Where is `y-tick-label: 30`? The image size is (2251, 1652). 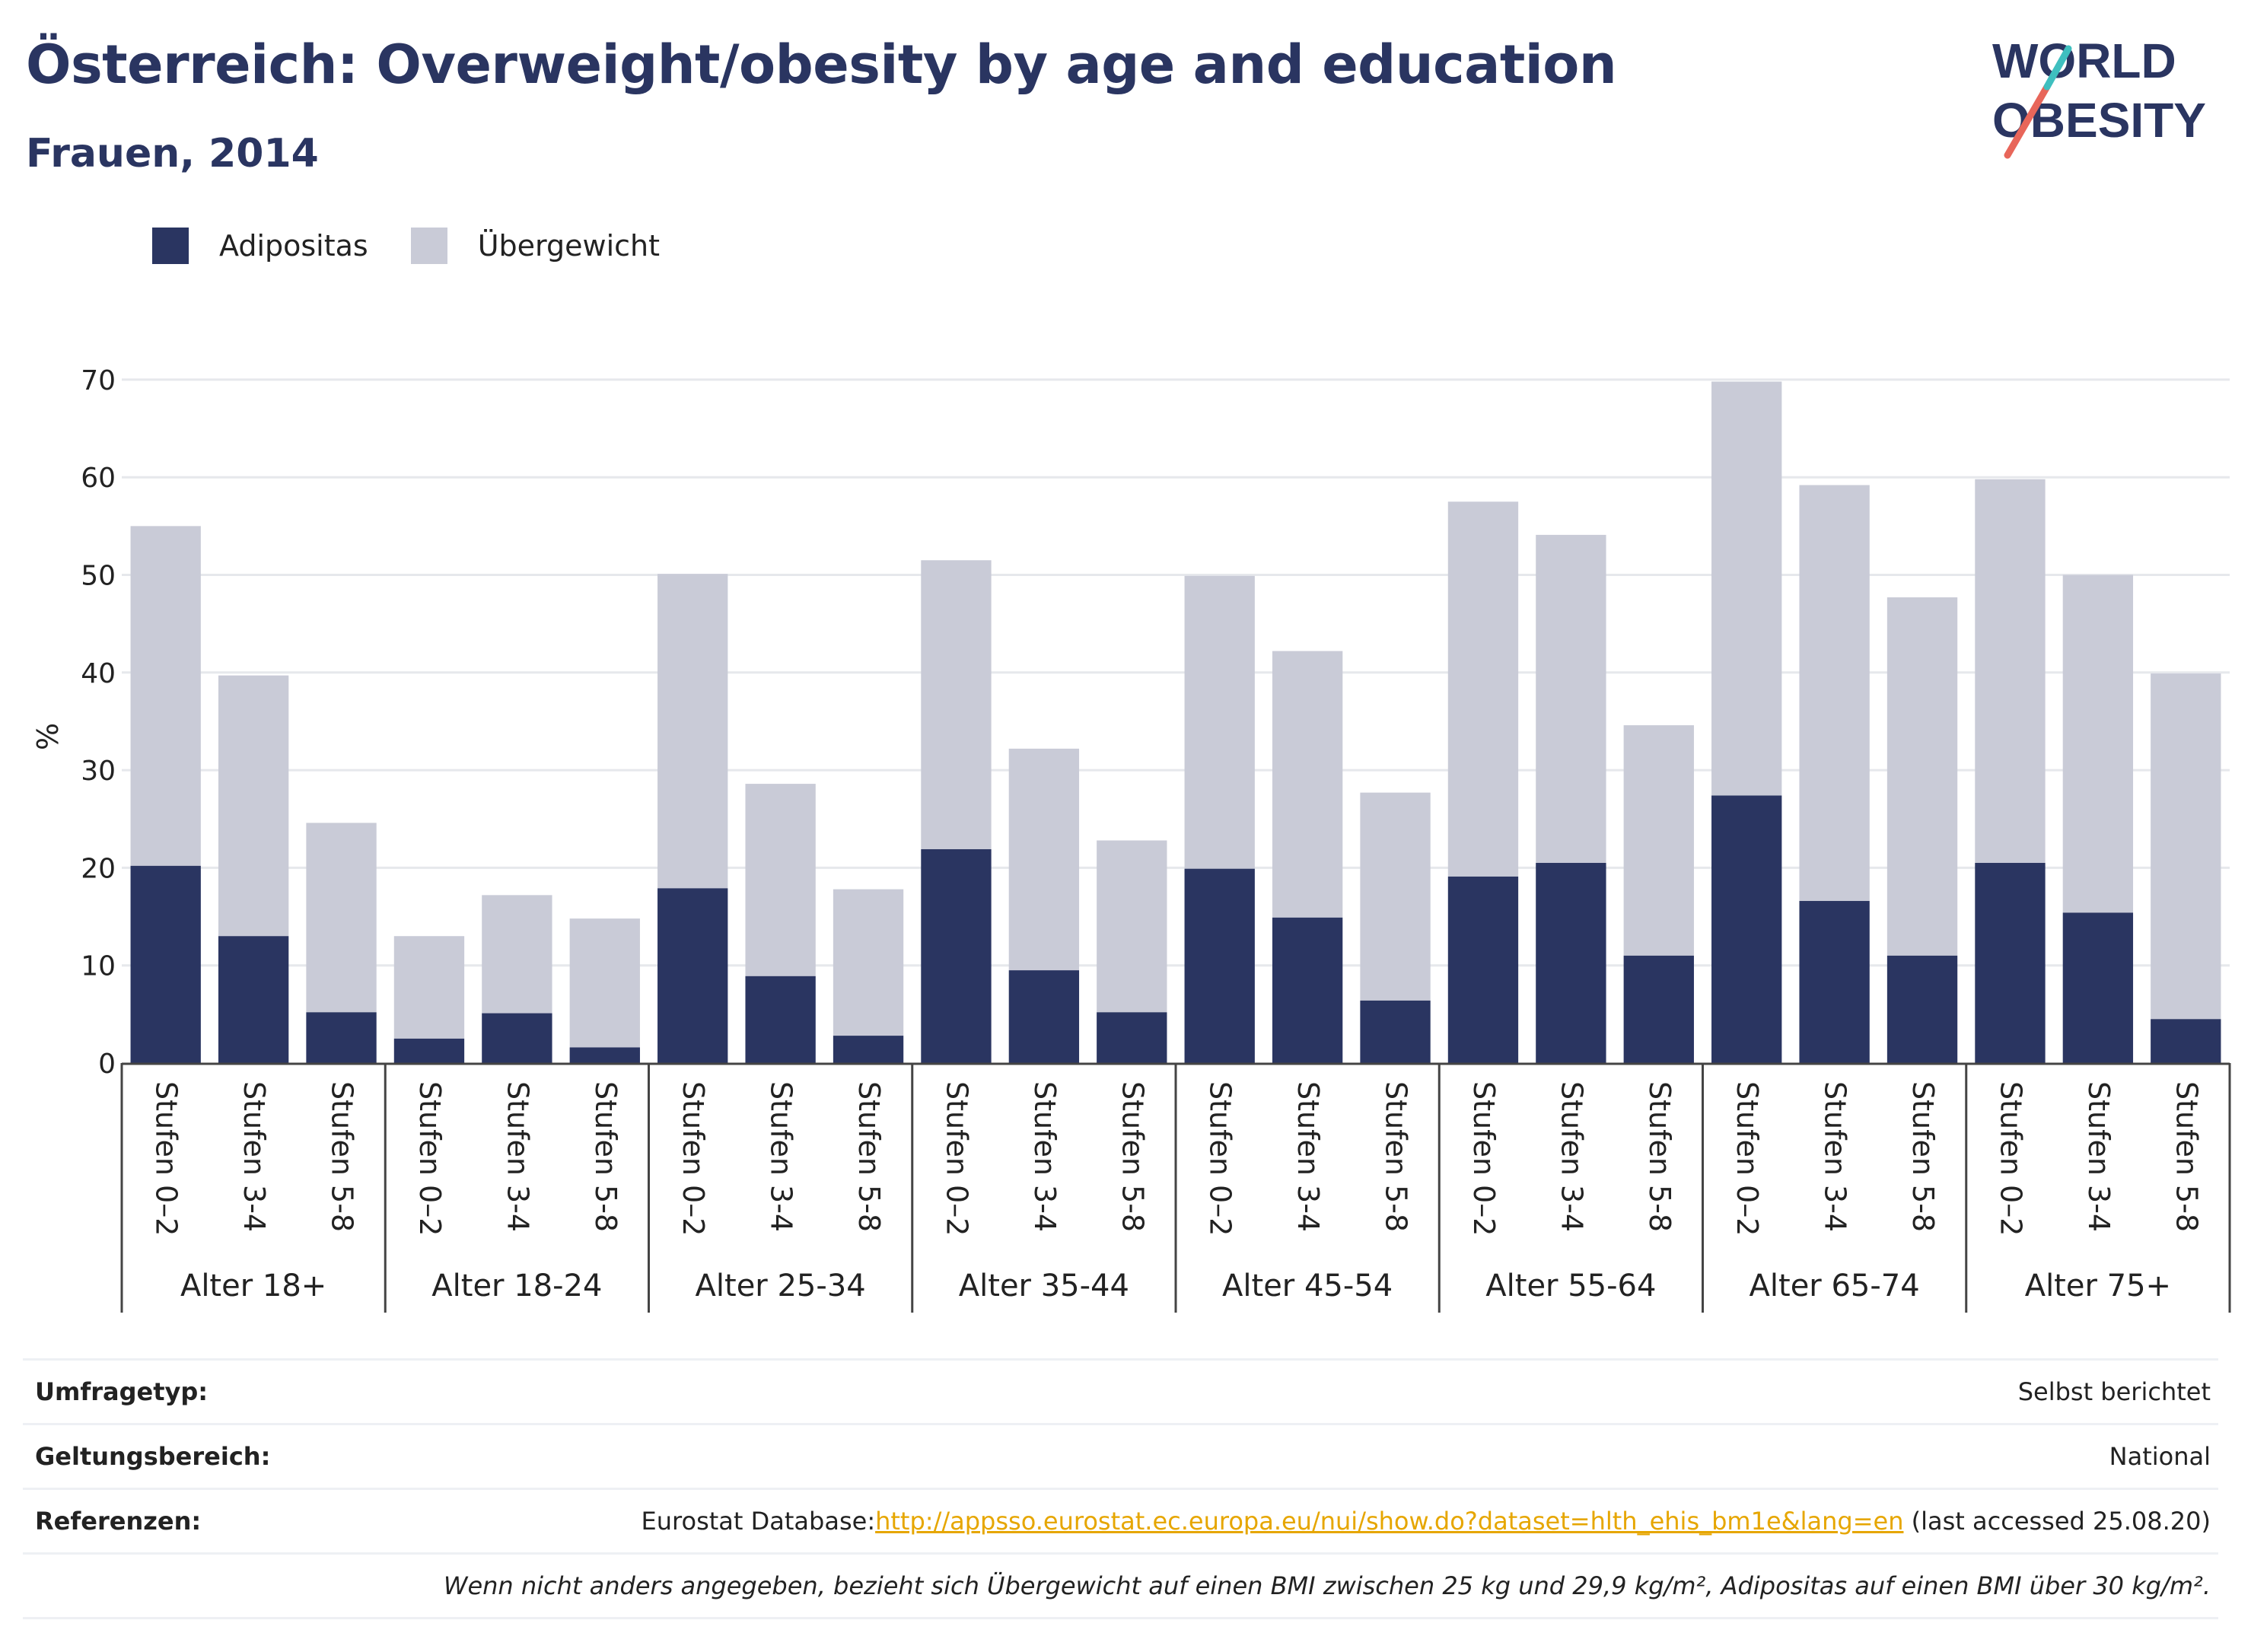
y-tick-label: 30 is located at coordinates (98, 771).